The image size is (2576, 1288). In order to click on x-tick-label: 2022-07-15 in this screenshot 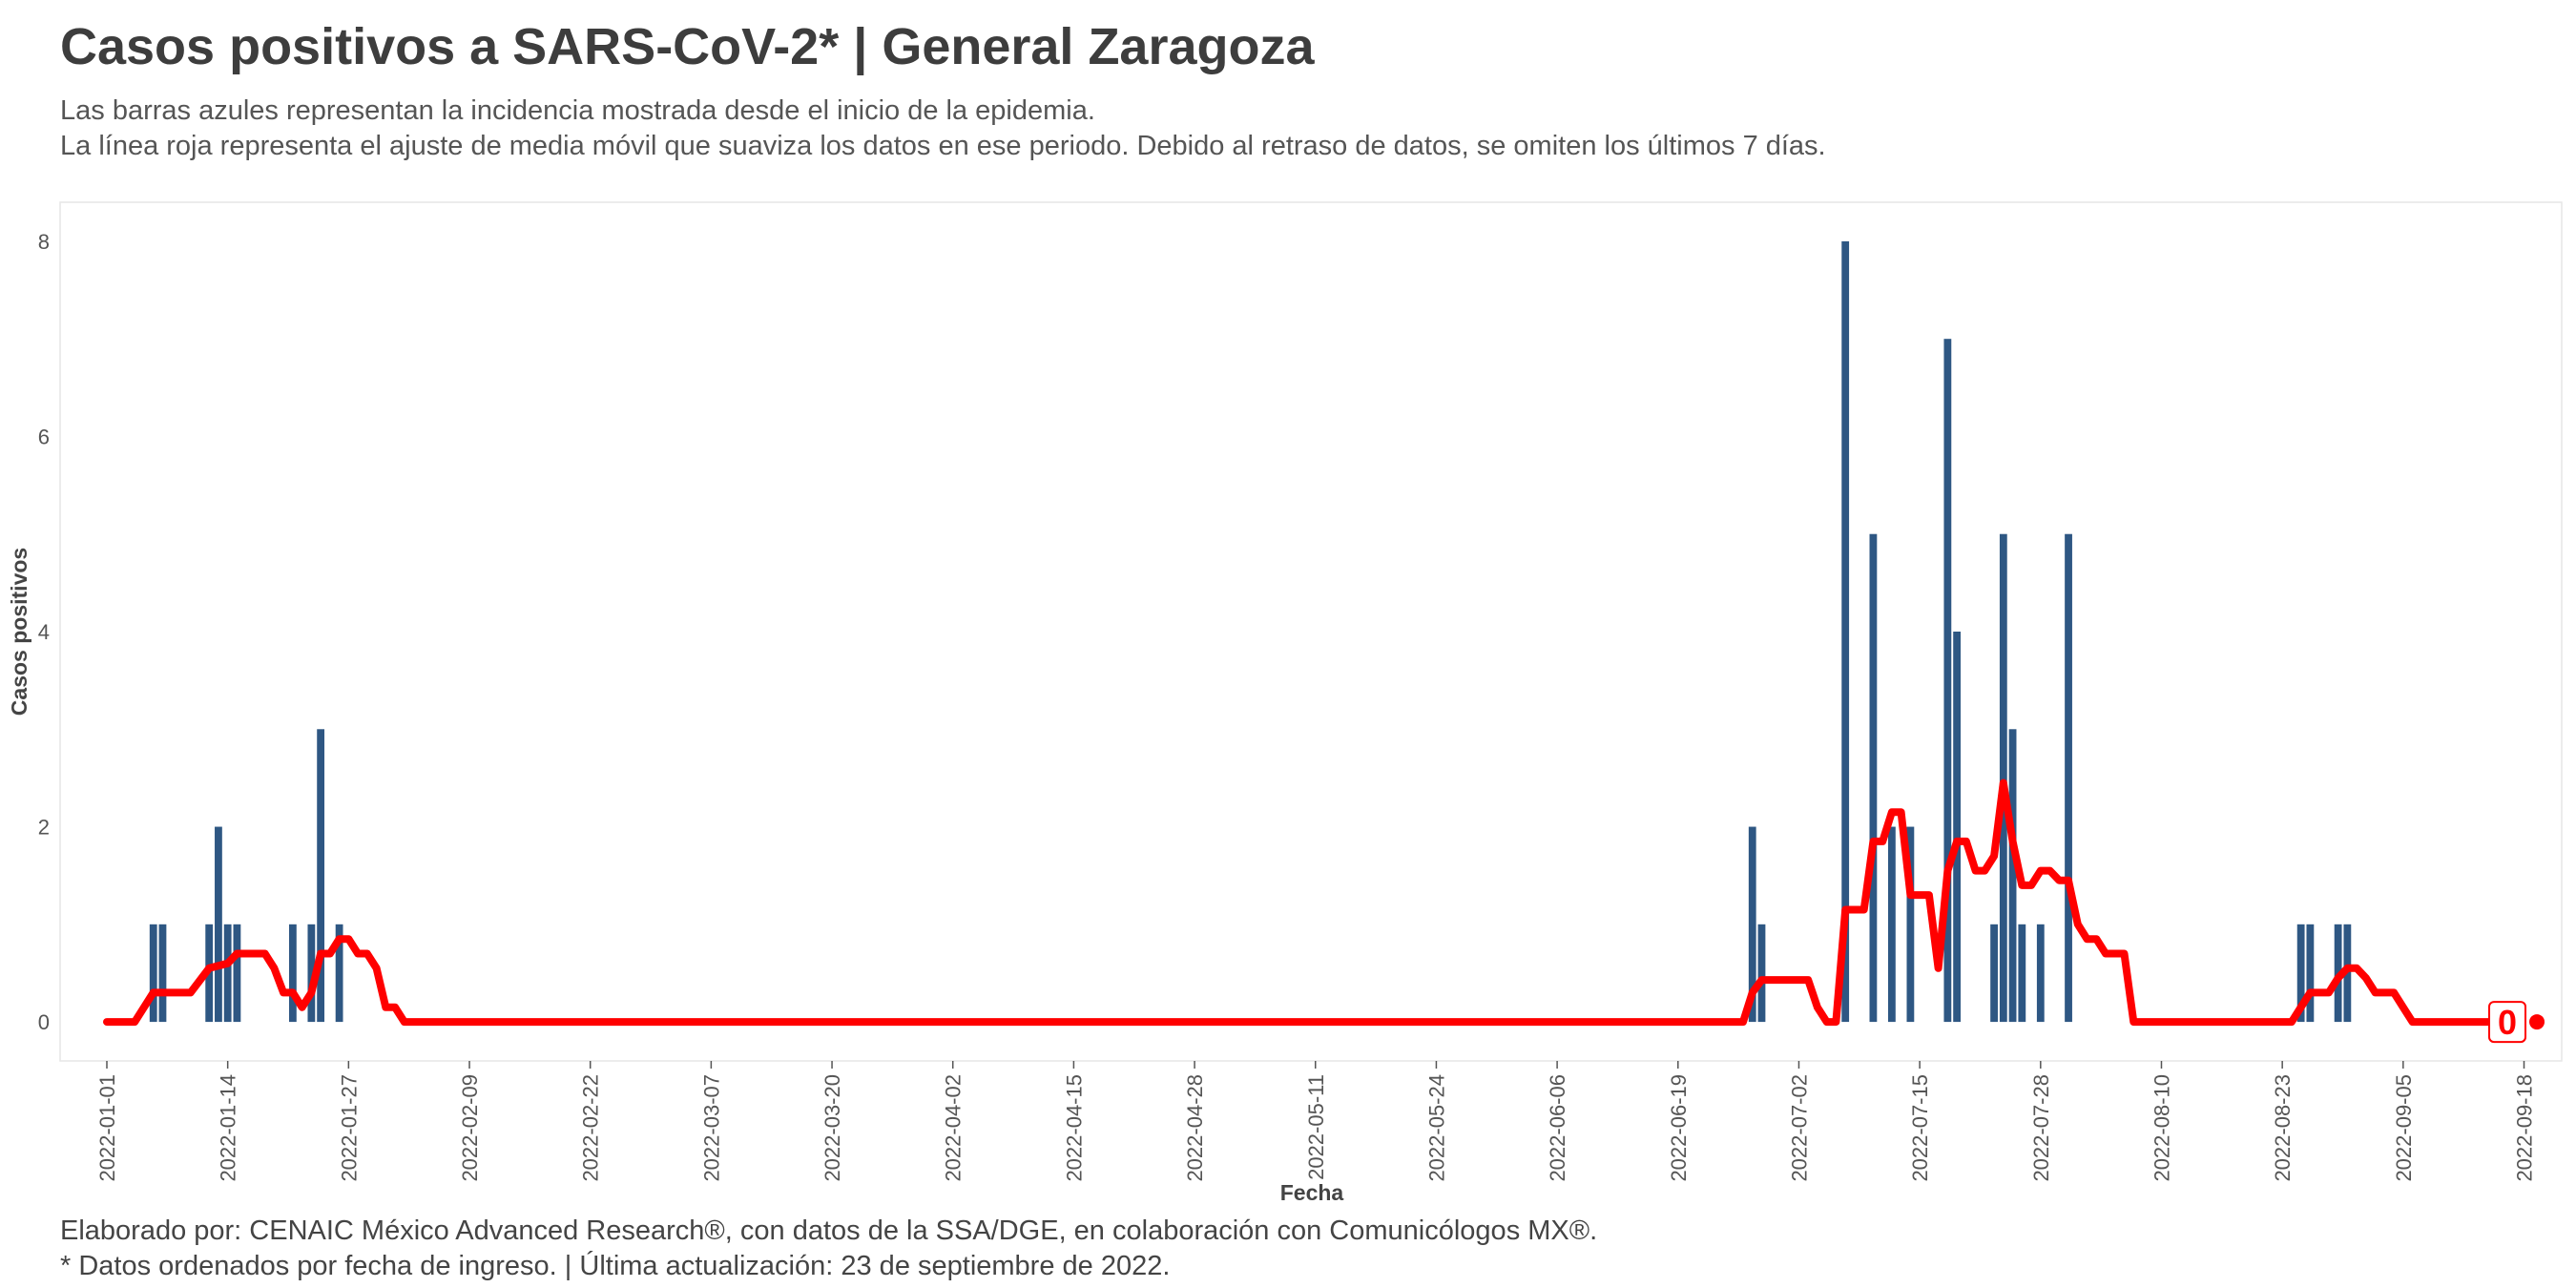, I will do `click(1920, 1128)`.